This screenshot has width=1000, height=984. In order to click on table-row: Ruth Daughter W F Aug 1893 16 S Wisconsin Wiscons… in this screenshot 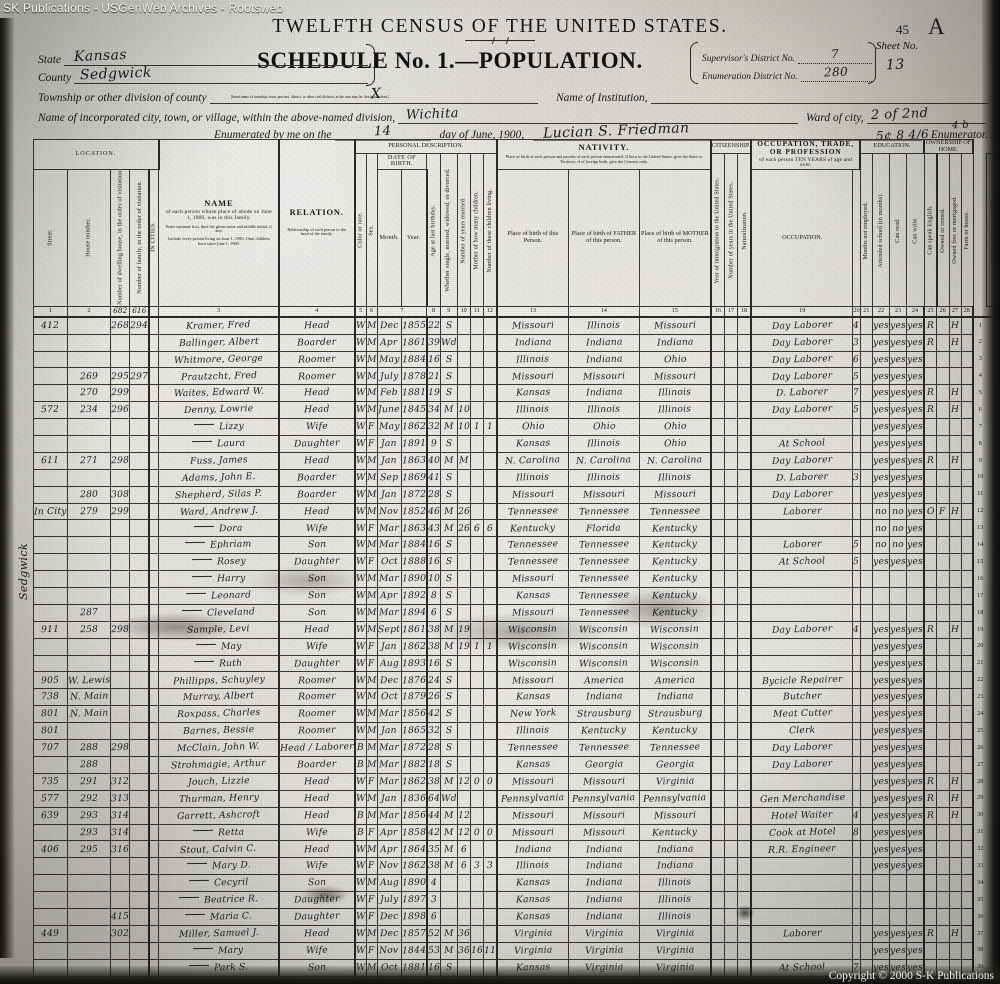, I will do `click(516, 663)`.